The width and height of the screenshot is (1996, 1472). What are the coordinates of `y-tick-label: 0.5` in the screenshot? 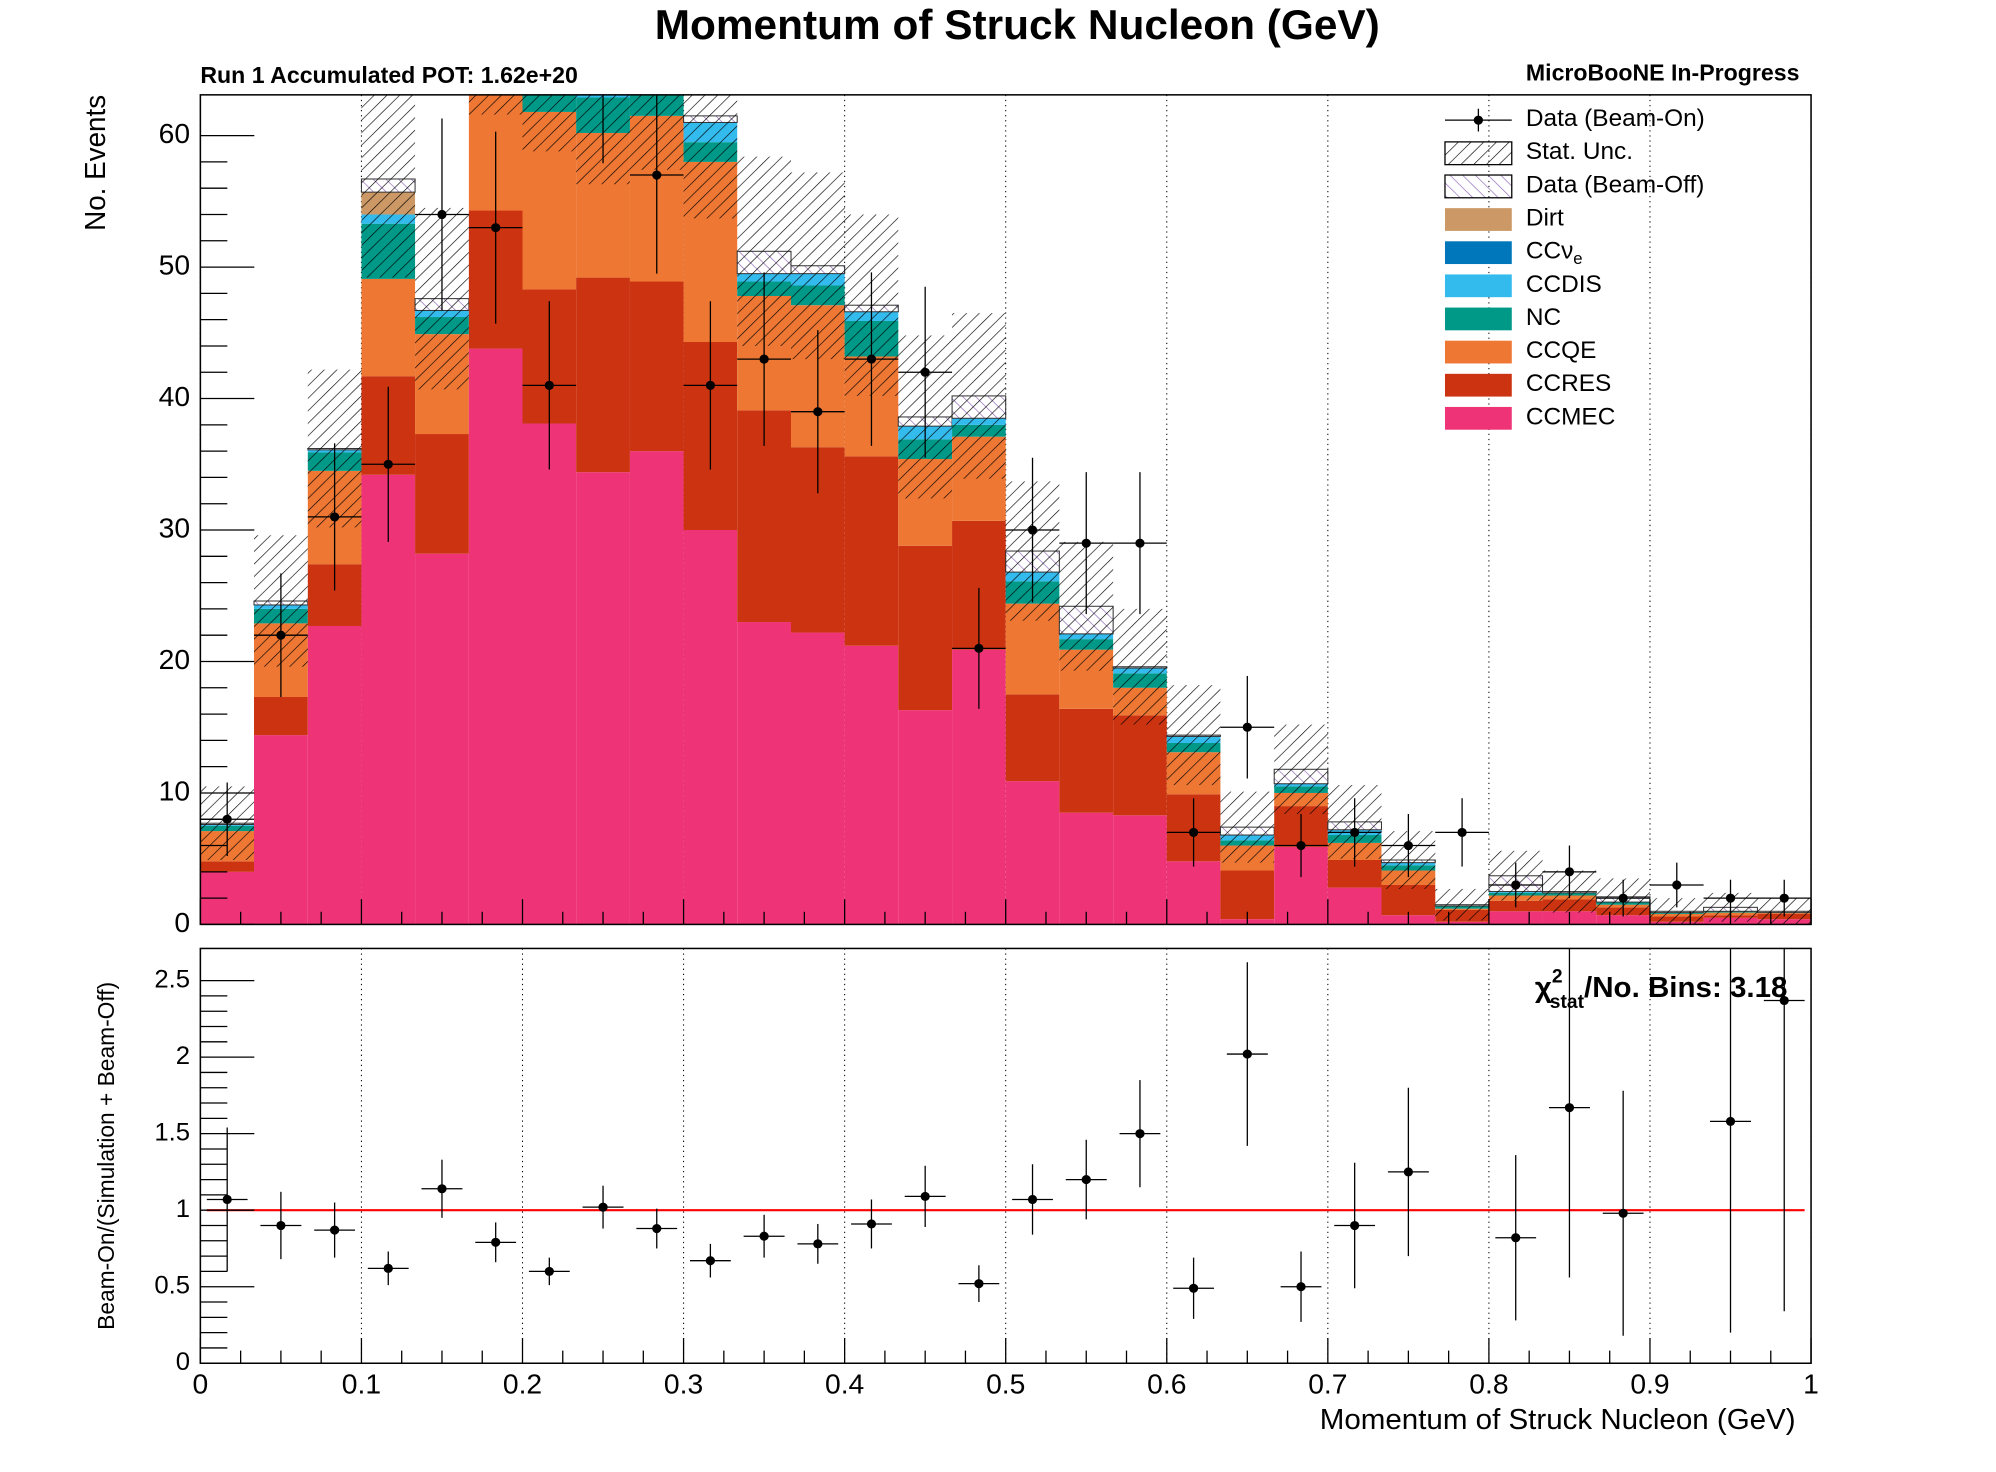 It's located at (172, 1286).